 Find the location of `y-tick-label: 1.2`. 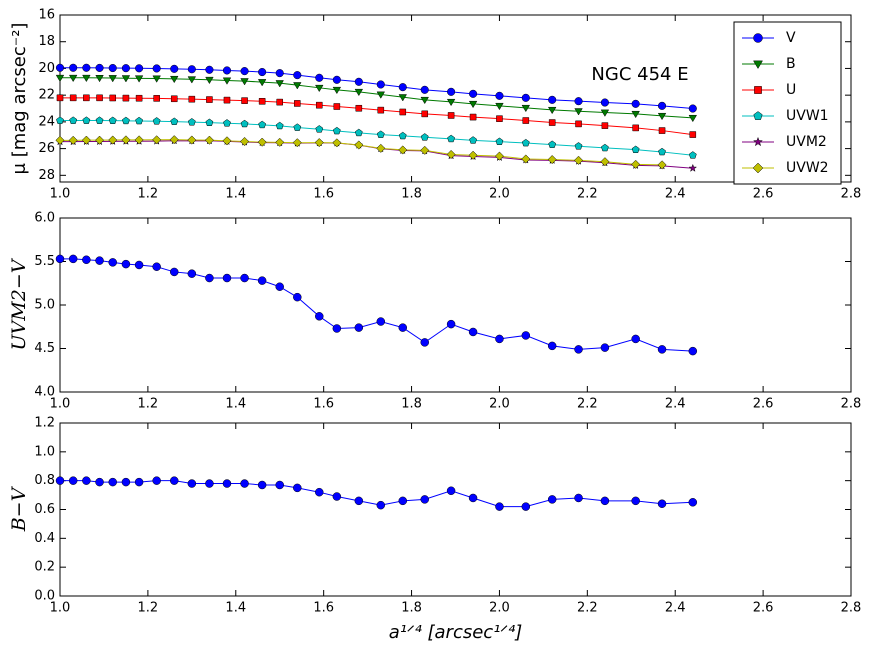

y-tick-label: 1.2 is located at coordinates (44, 423).